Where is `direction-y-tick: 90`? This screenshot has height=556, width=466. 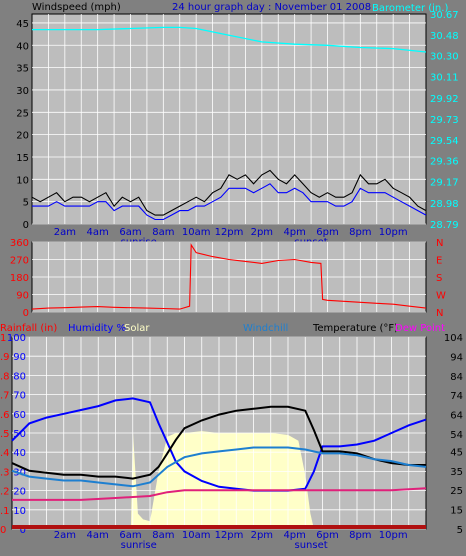 direction-y-tick: 90 is located at coordinates (22, 296).